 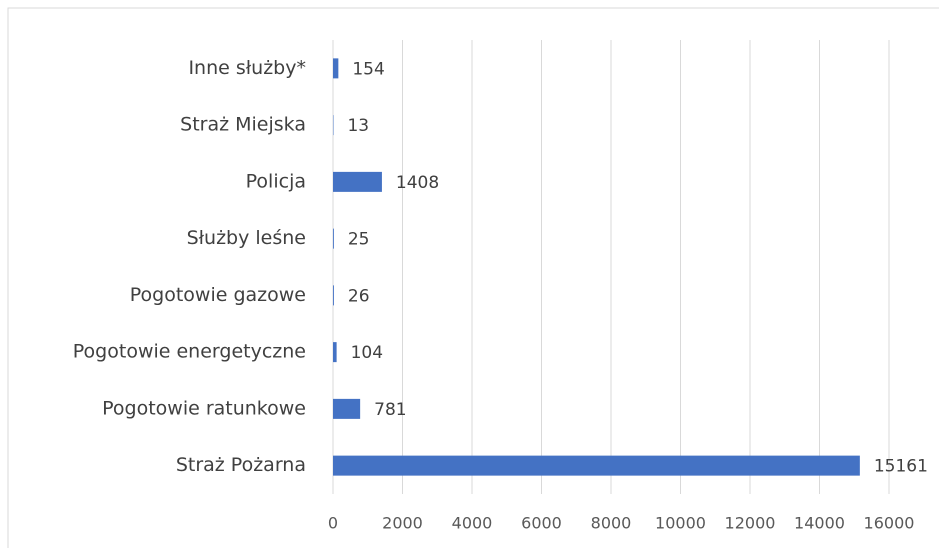 What do you see at coordinates (541, 523) in the screenshot?
I see `x-tick-label: 6000` at bounding box center [541, 523].